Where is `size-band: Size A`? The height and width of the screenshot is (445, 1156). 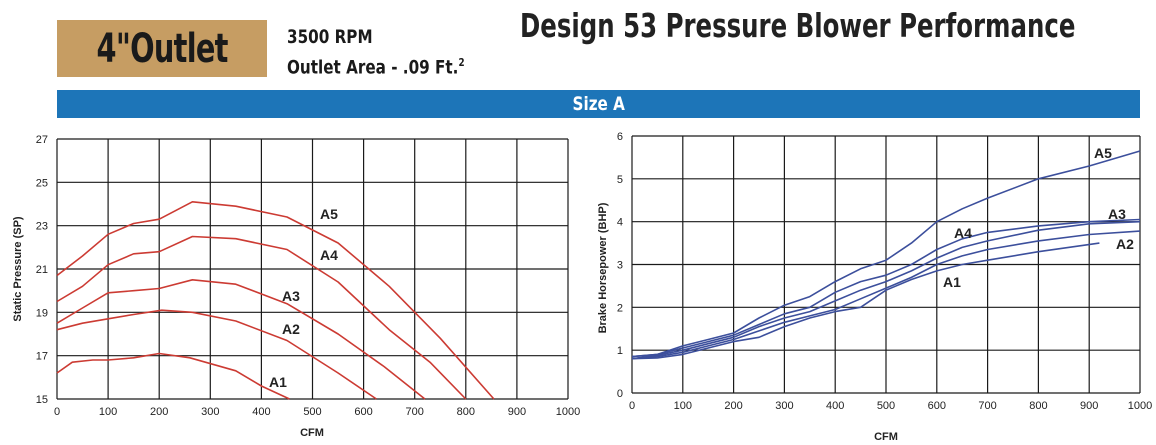
size-band: Size A is located at coordinates (598, 104).